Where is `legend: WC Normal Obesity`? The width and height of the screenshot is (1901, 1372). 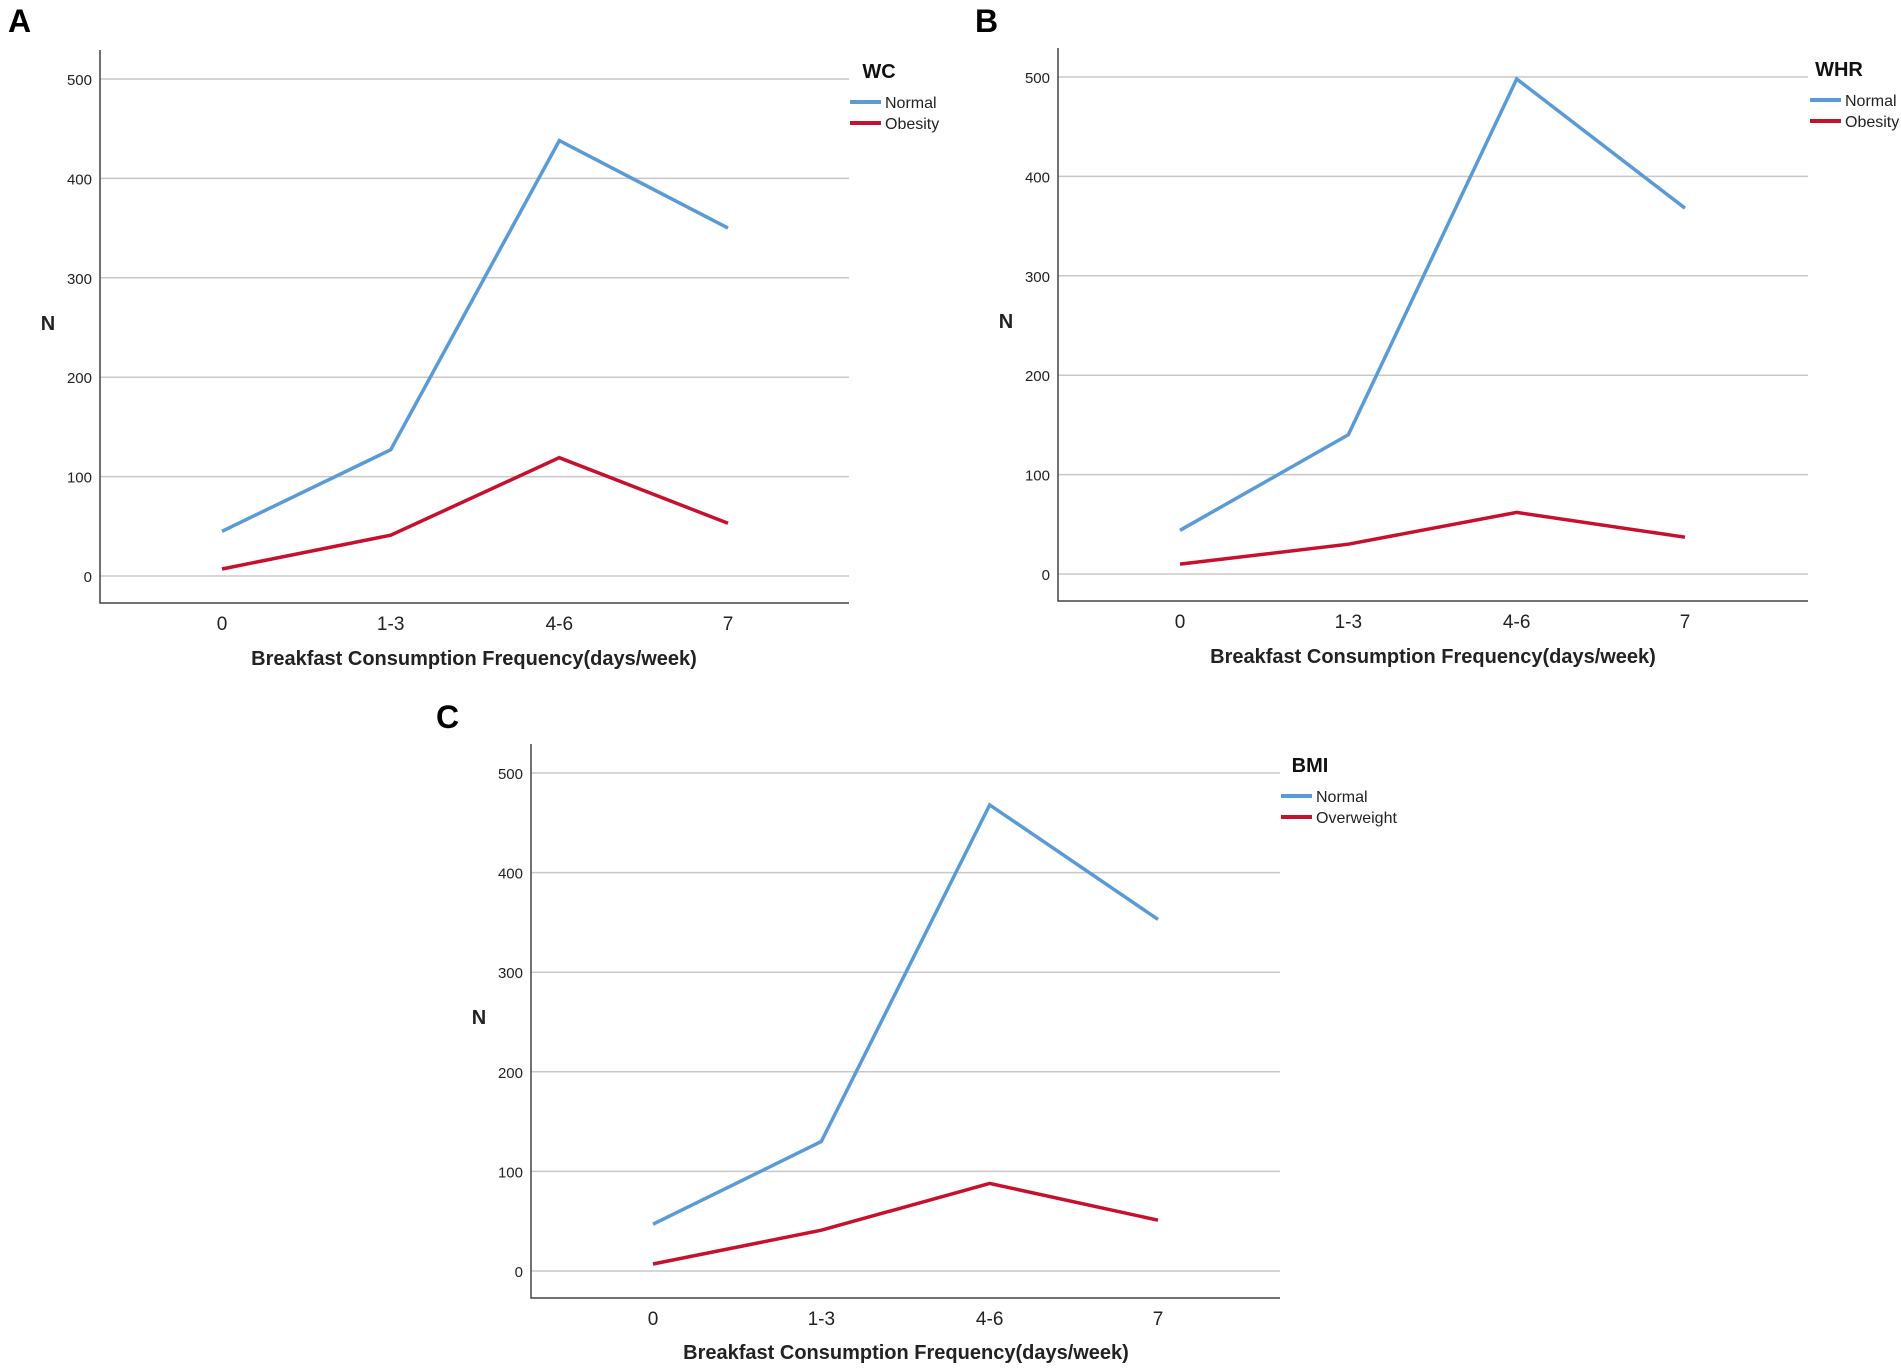
legend: WC Normal Obesity is located at coordinates (894, 97).